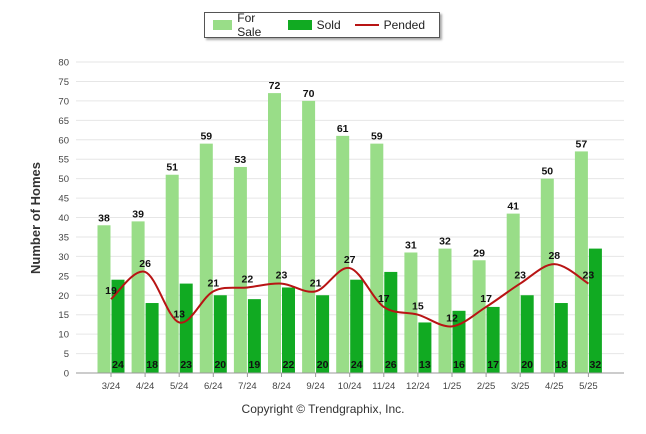  What do you see at coordinates (554, 386) in the screenshot?
I see `x-tick-label: 4/25` at bounding box center [554, 386].